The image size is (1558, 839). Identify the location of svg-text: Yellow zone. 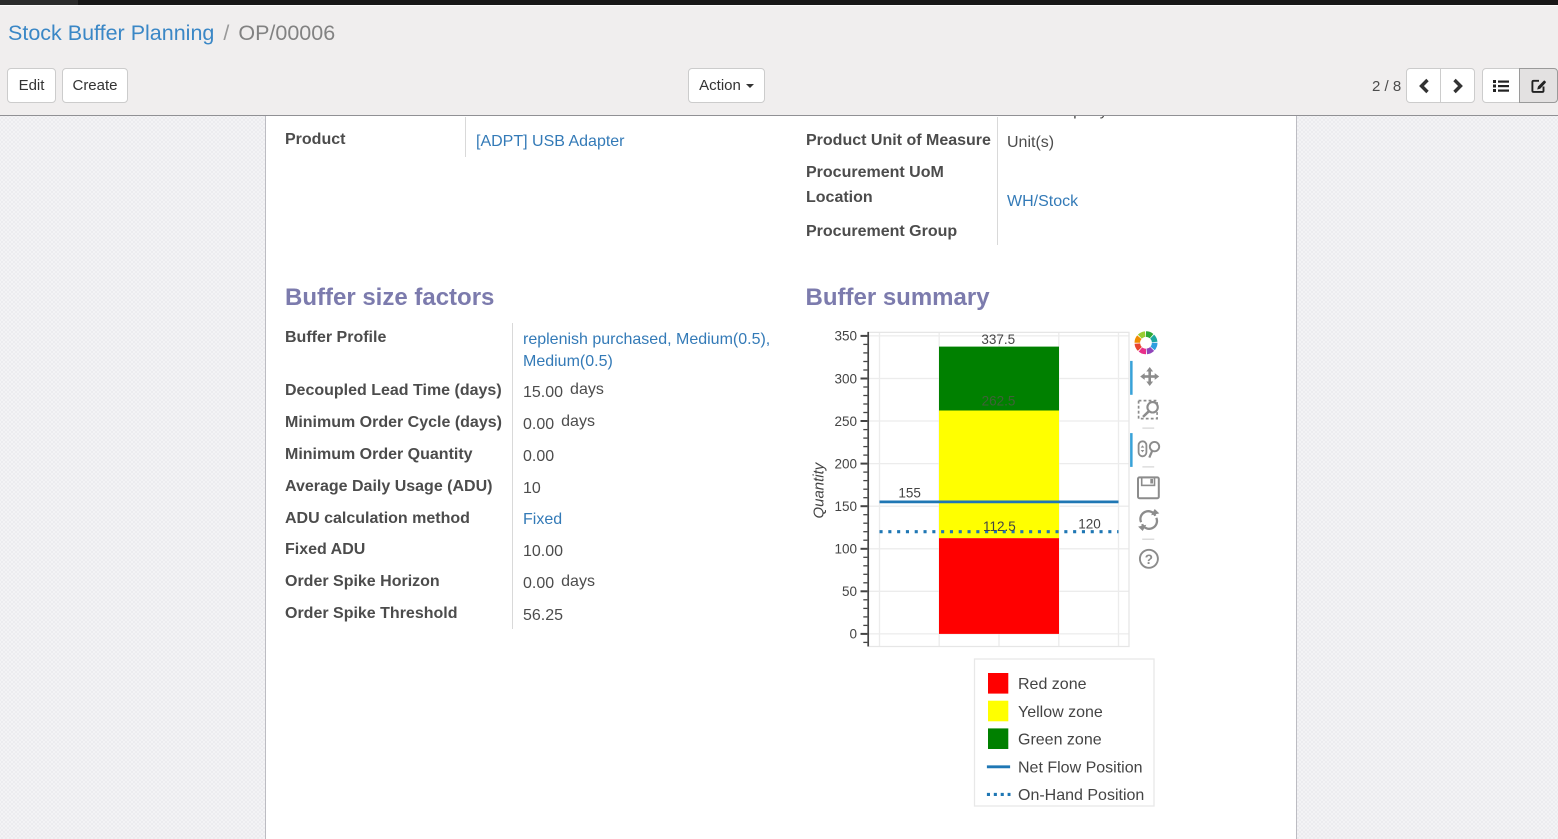
(1060, 712).